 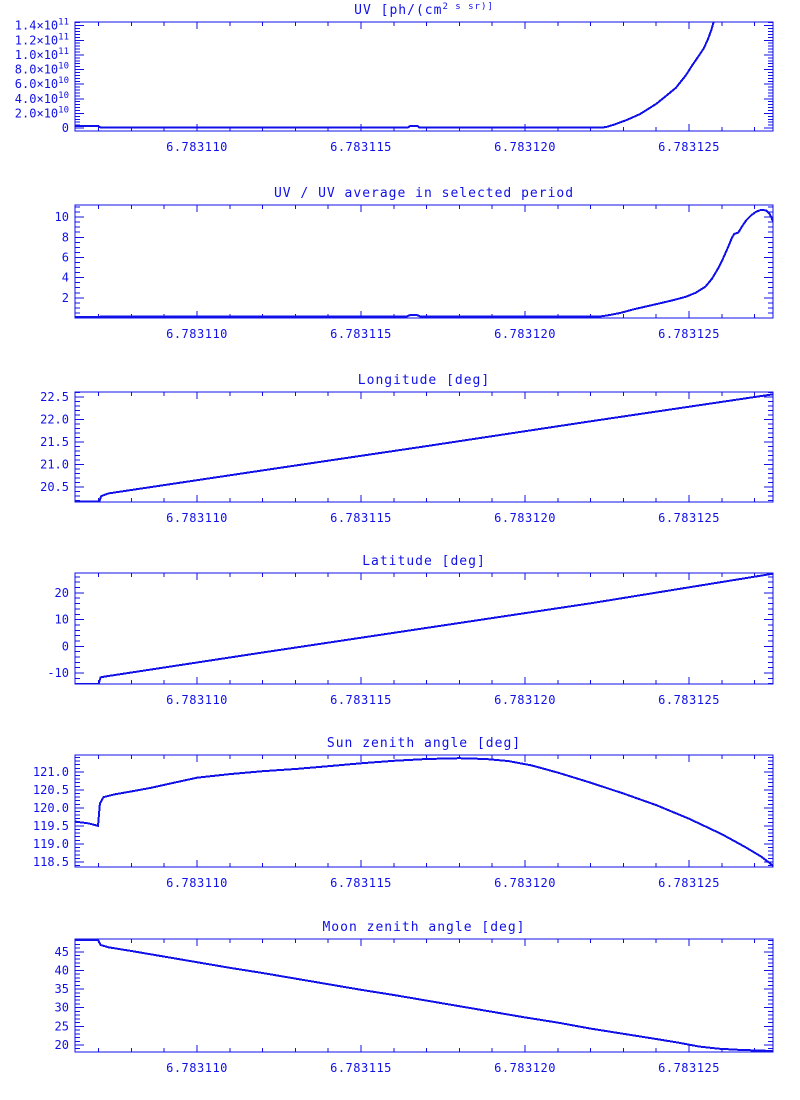 I want to click on tick-label: 118.5, so click(x=51, y=862).